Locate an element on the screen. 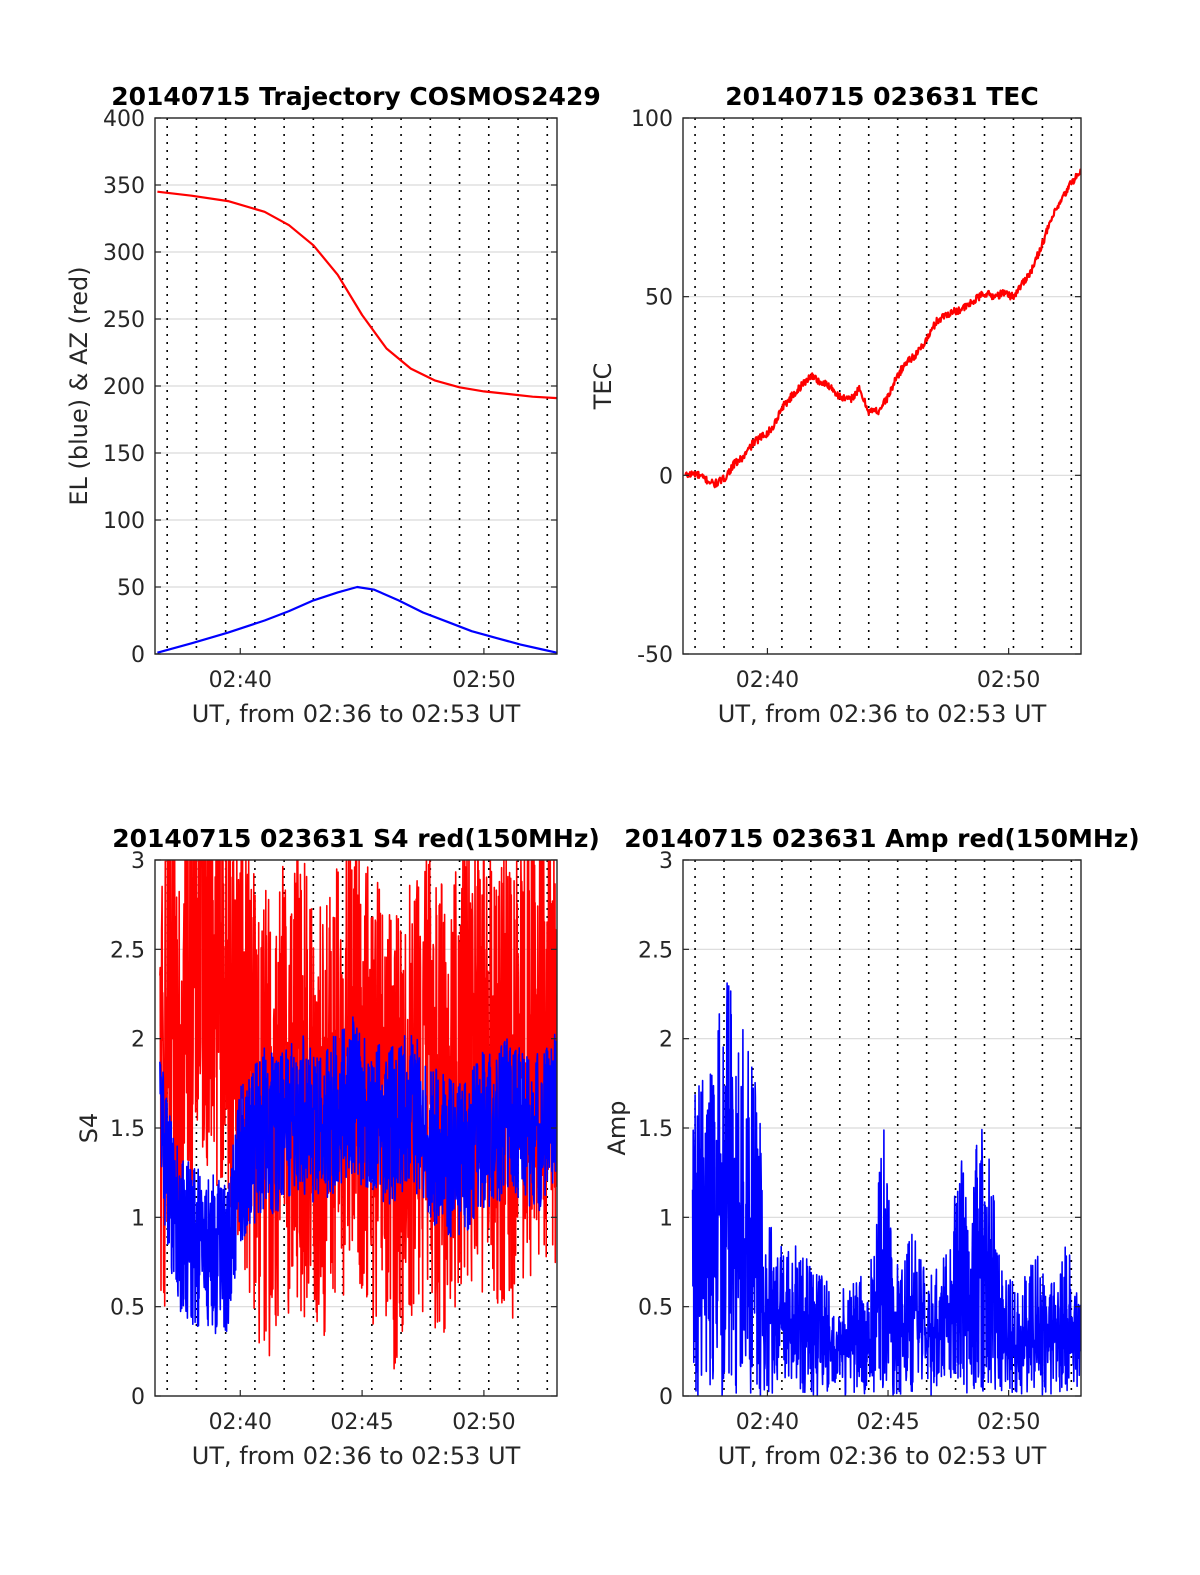 This screenshot has height=1575, width=1200. y-axis-label: Amp is located at coordinates (617, 1127).